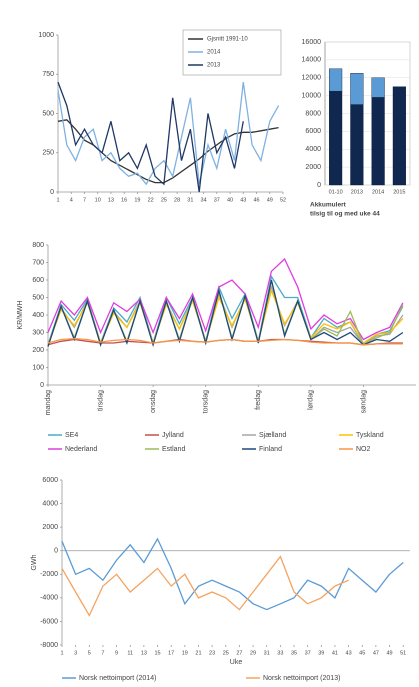 This screenshot has height=687, width=419. I want to click on y-tick-label: 600, so click(38, 280).